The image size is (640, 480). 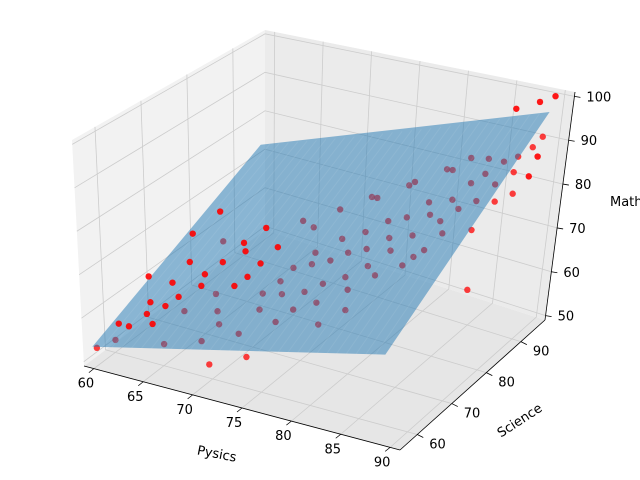 I want to click on x-tick-label: 80, so click(x=283, y=436).